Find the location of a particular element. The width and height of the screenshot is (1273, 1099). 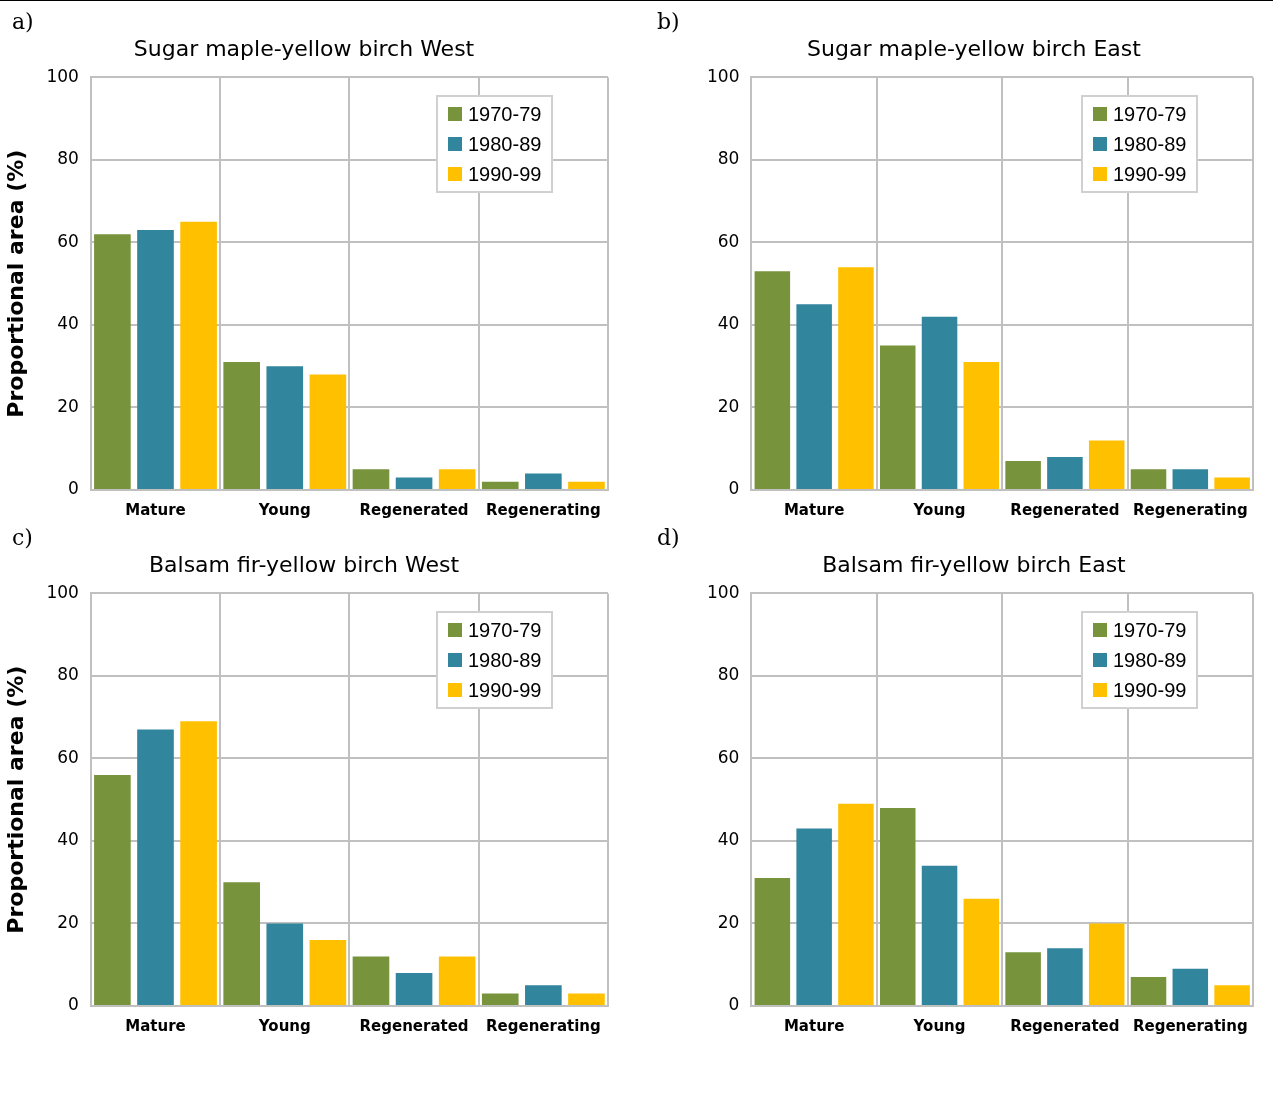

chart-title: Sugar maple-yellow birch East is located at coordinates (974, 48).